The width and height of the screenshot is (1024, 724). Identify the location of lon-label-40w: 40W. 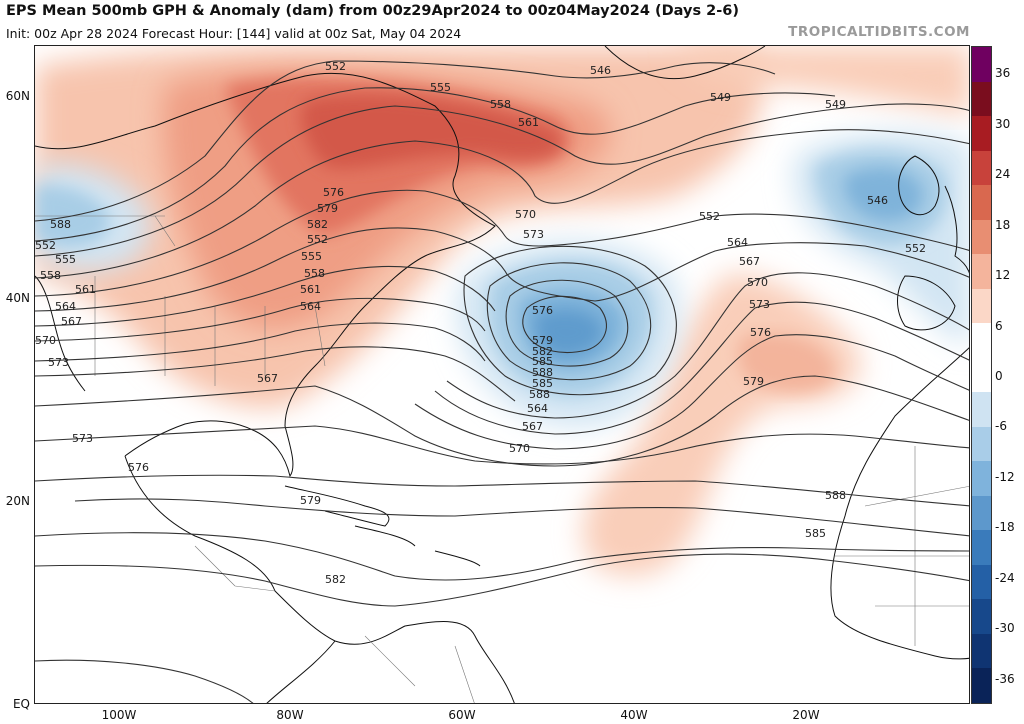
(634, 715).